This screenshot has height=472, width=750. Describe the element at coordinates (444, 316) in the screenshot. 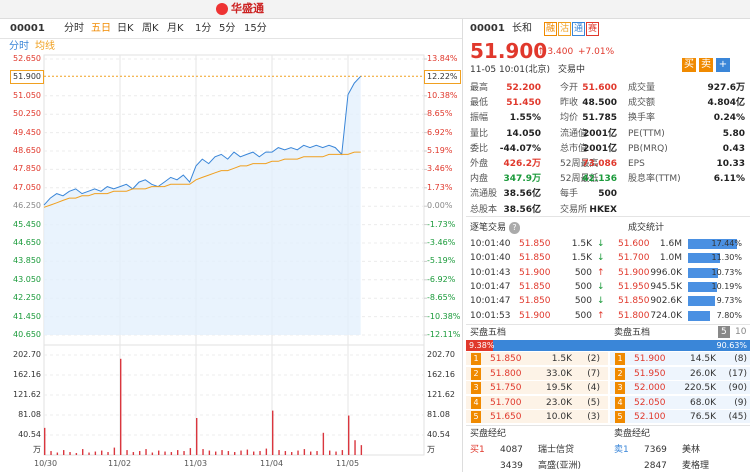

I see `y2-tick-label: -10.38%` at that location.